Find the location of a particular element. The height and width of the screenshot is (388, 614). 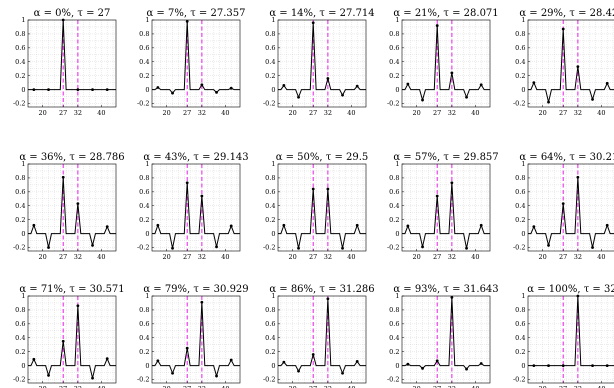

signal-trace is located at coordinates (322, 336).